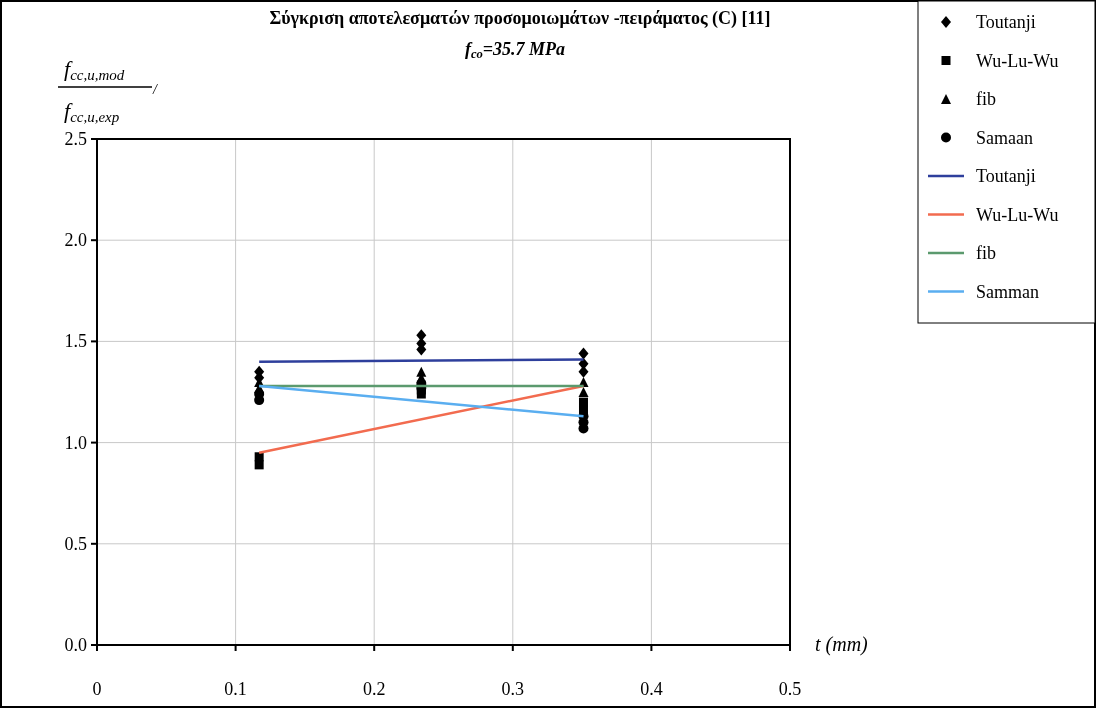 This screenshot has width=1096, height=708. Describe the element at coordinates (75, 442) in the screenshot. I see `y-tick-label: 1.0` at that location.